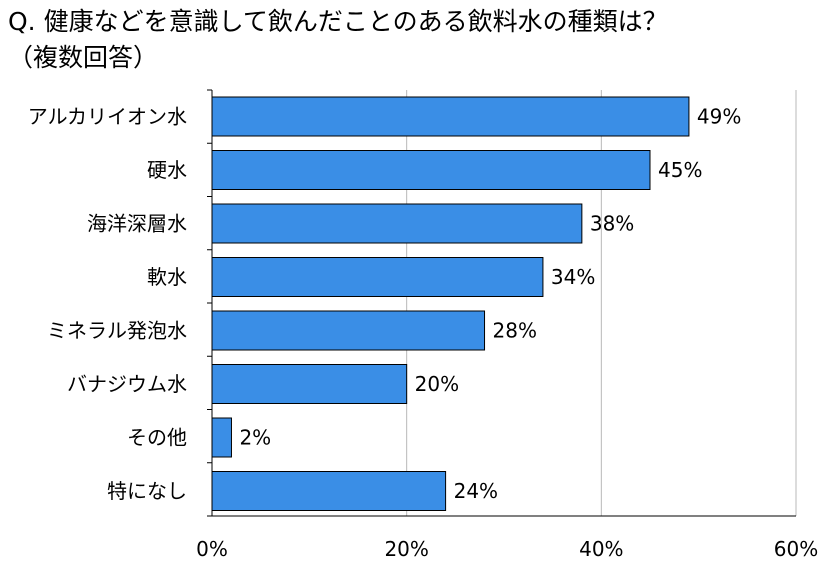 The width and height of the screenshot is (826, 563). I want to click on category-label: アルカリイオン水, so click(107, 117).